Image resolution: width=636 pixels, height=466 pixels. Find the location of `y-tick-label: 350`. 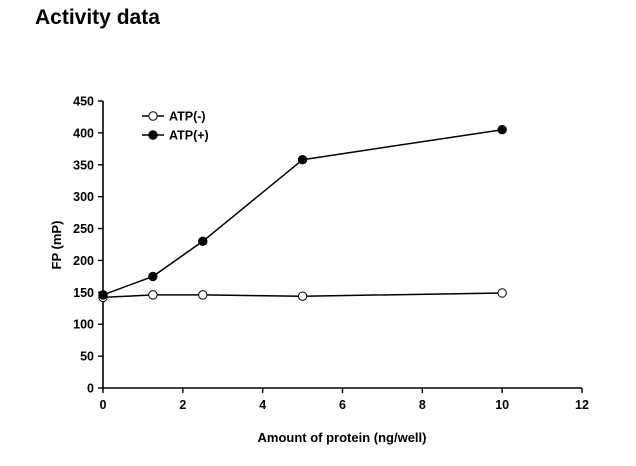

y-tick-label: 350 is located at coordinates (83, 165).